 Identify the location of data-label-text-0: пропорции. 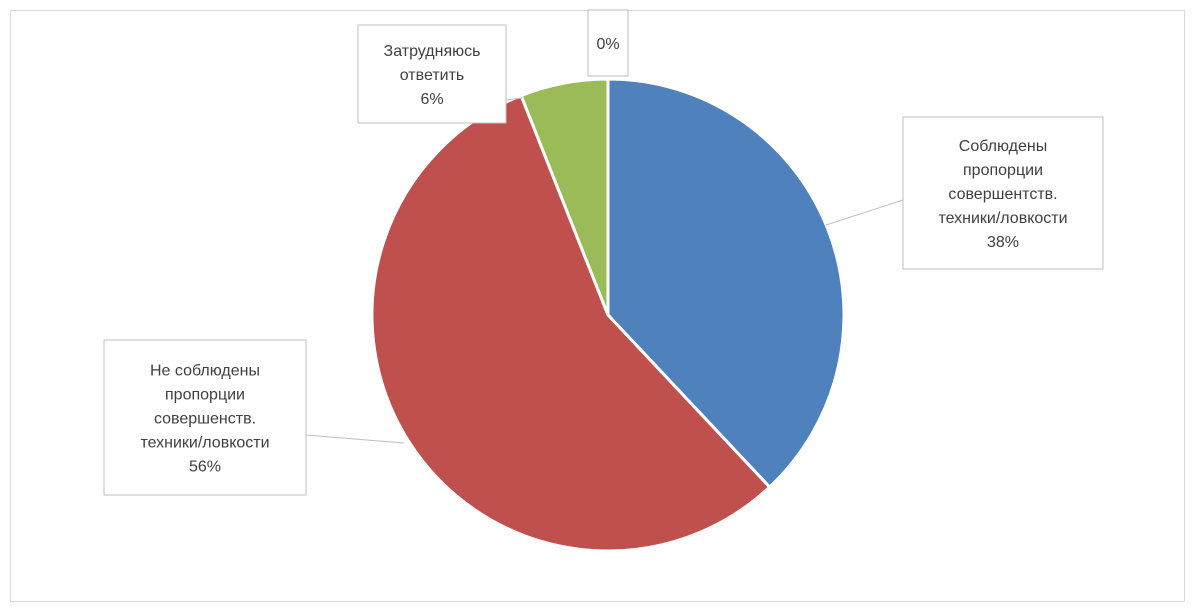
(1003, 170).